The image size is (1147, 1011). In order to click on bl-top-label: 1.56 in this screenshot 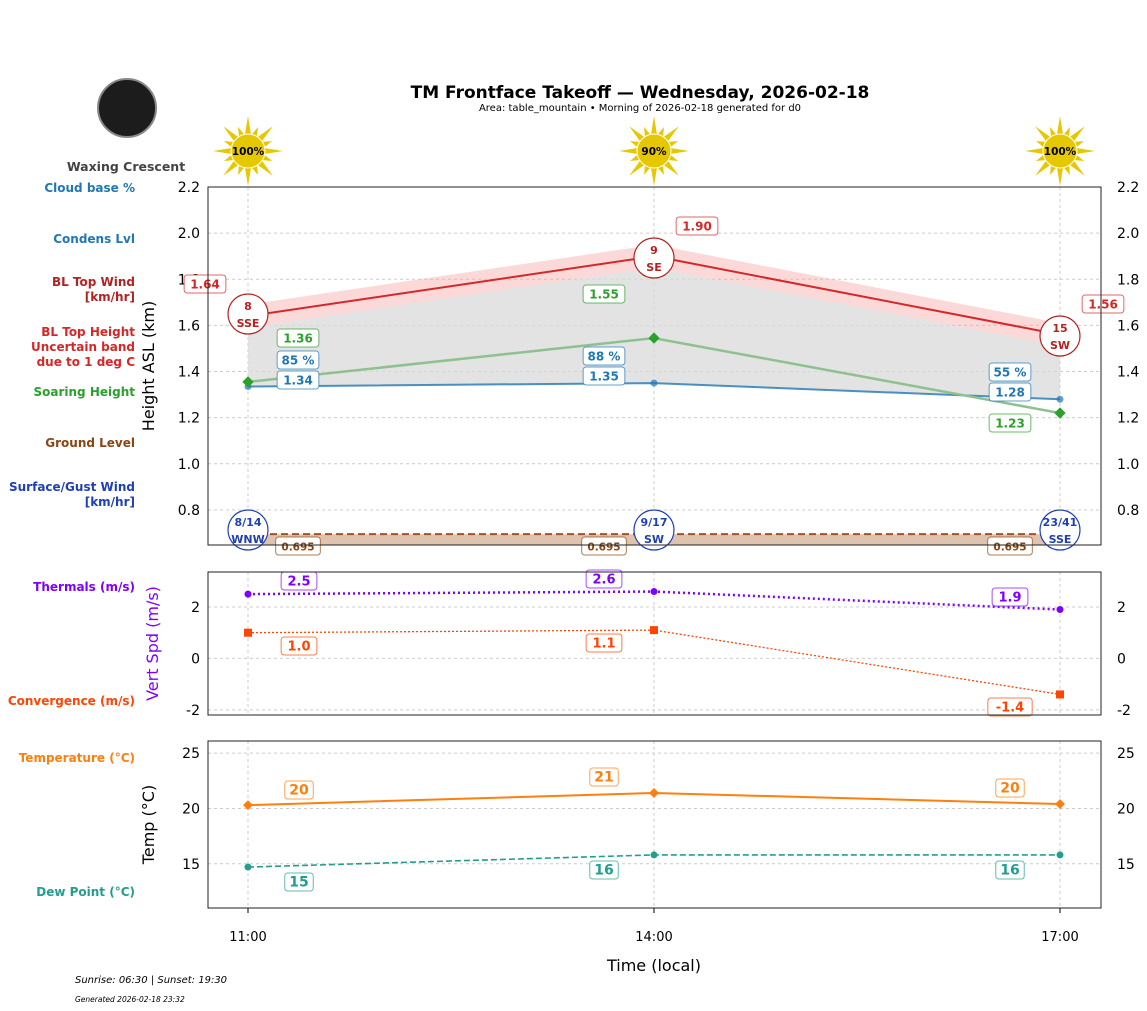, I will do `click(1103, 304)`.